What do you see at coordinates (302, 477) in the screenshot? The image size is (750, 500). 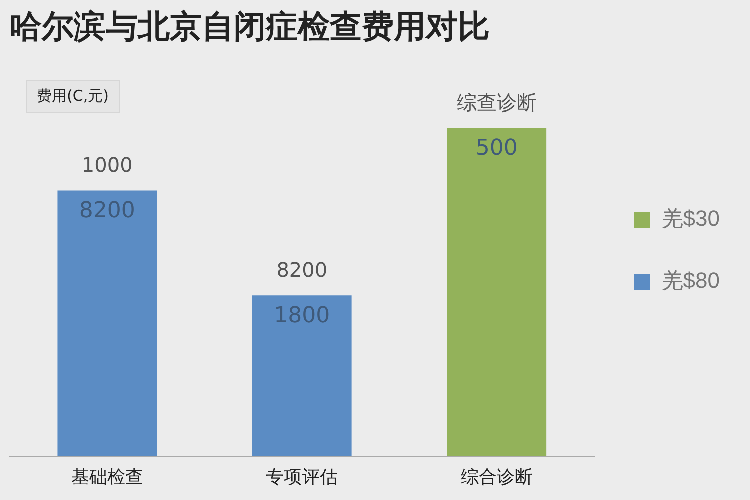 I see `x-tick-label: 专项评估` at bounding box center [302, 477].